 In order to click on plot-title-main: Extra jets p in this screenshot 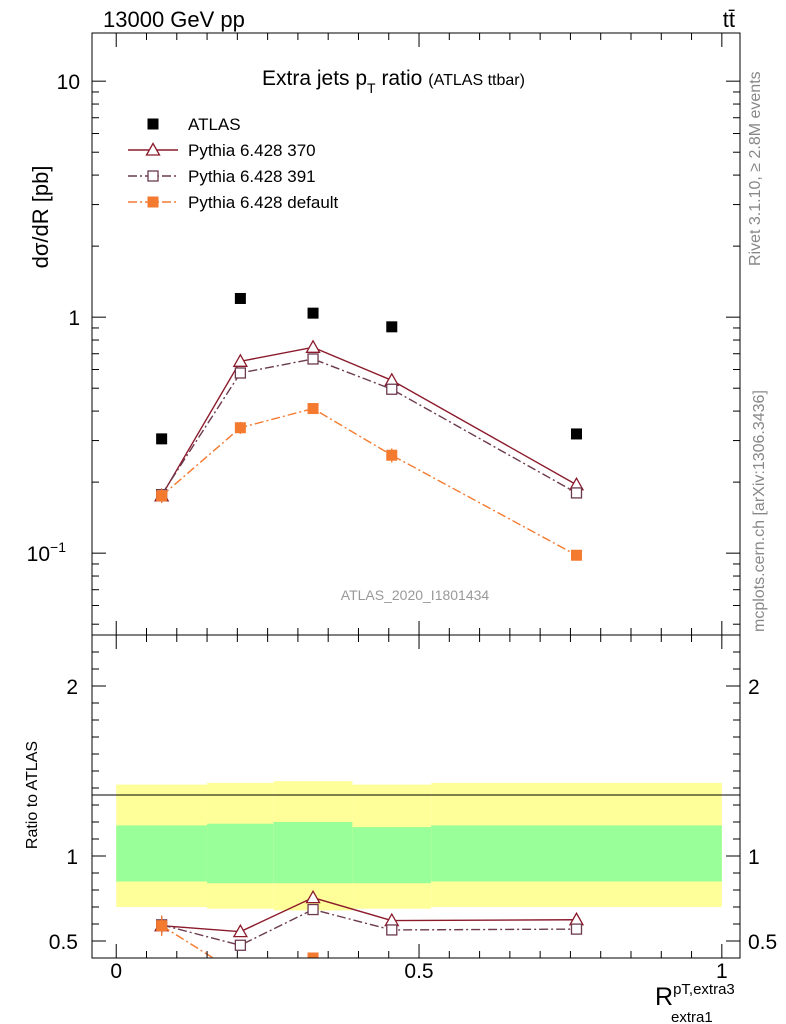, I will do `click(314, 78)`.